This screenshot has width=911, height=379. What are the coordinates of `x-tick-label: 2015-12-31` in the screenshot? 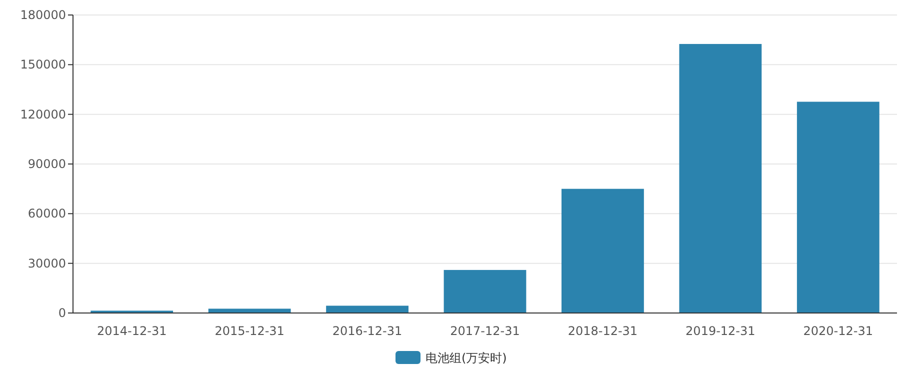 It's located at (249, 331).